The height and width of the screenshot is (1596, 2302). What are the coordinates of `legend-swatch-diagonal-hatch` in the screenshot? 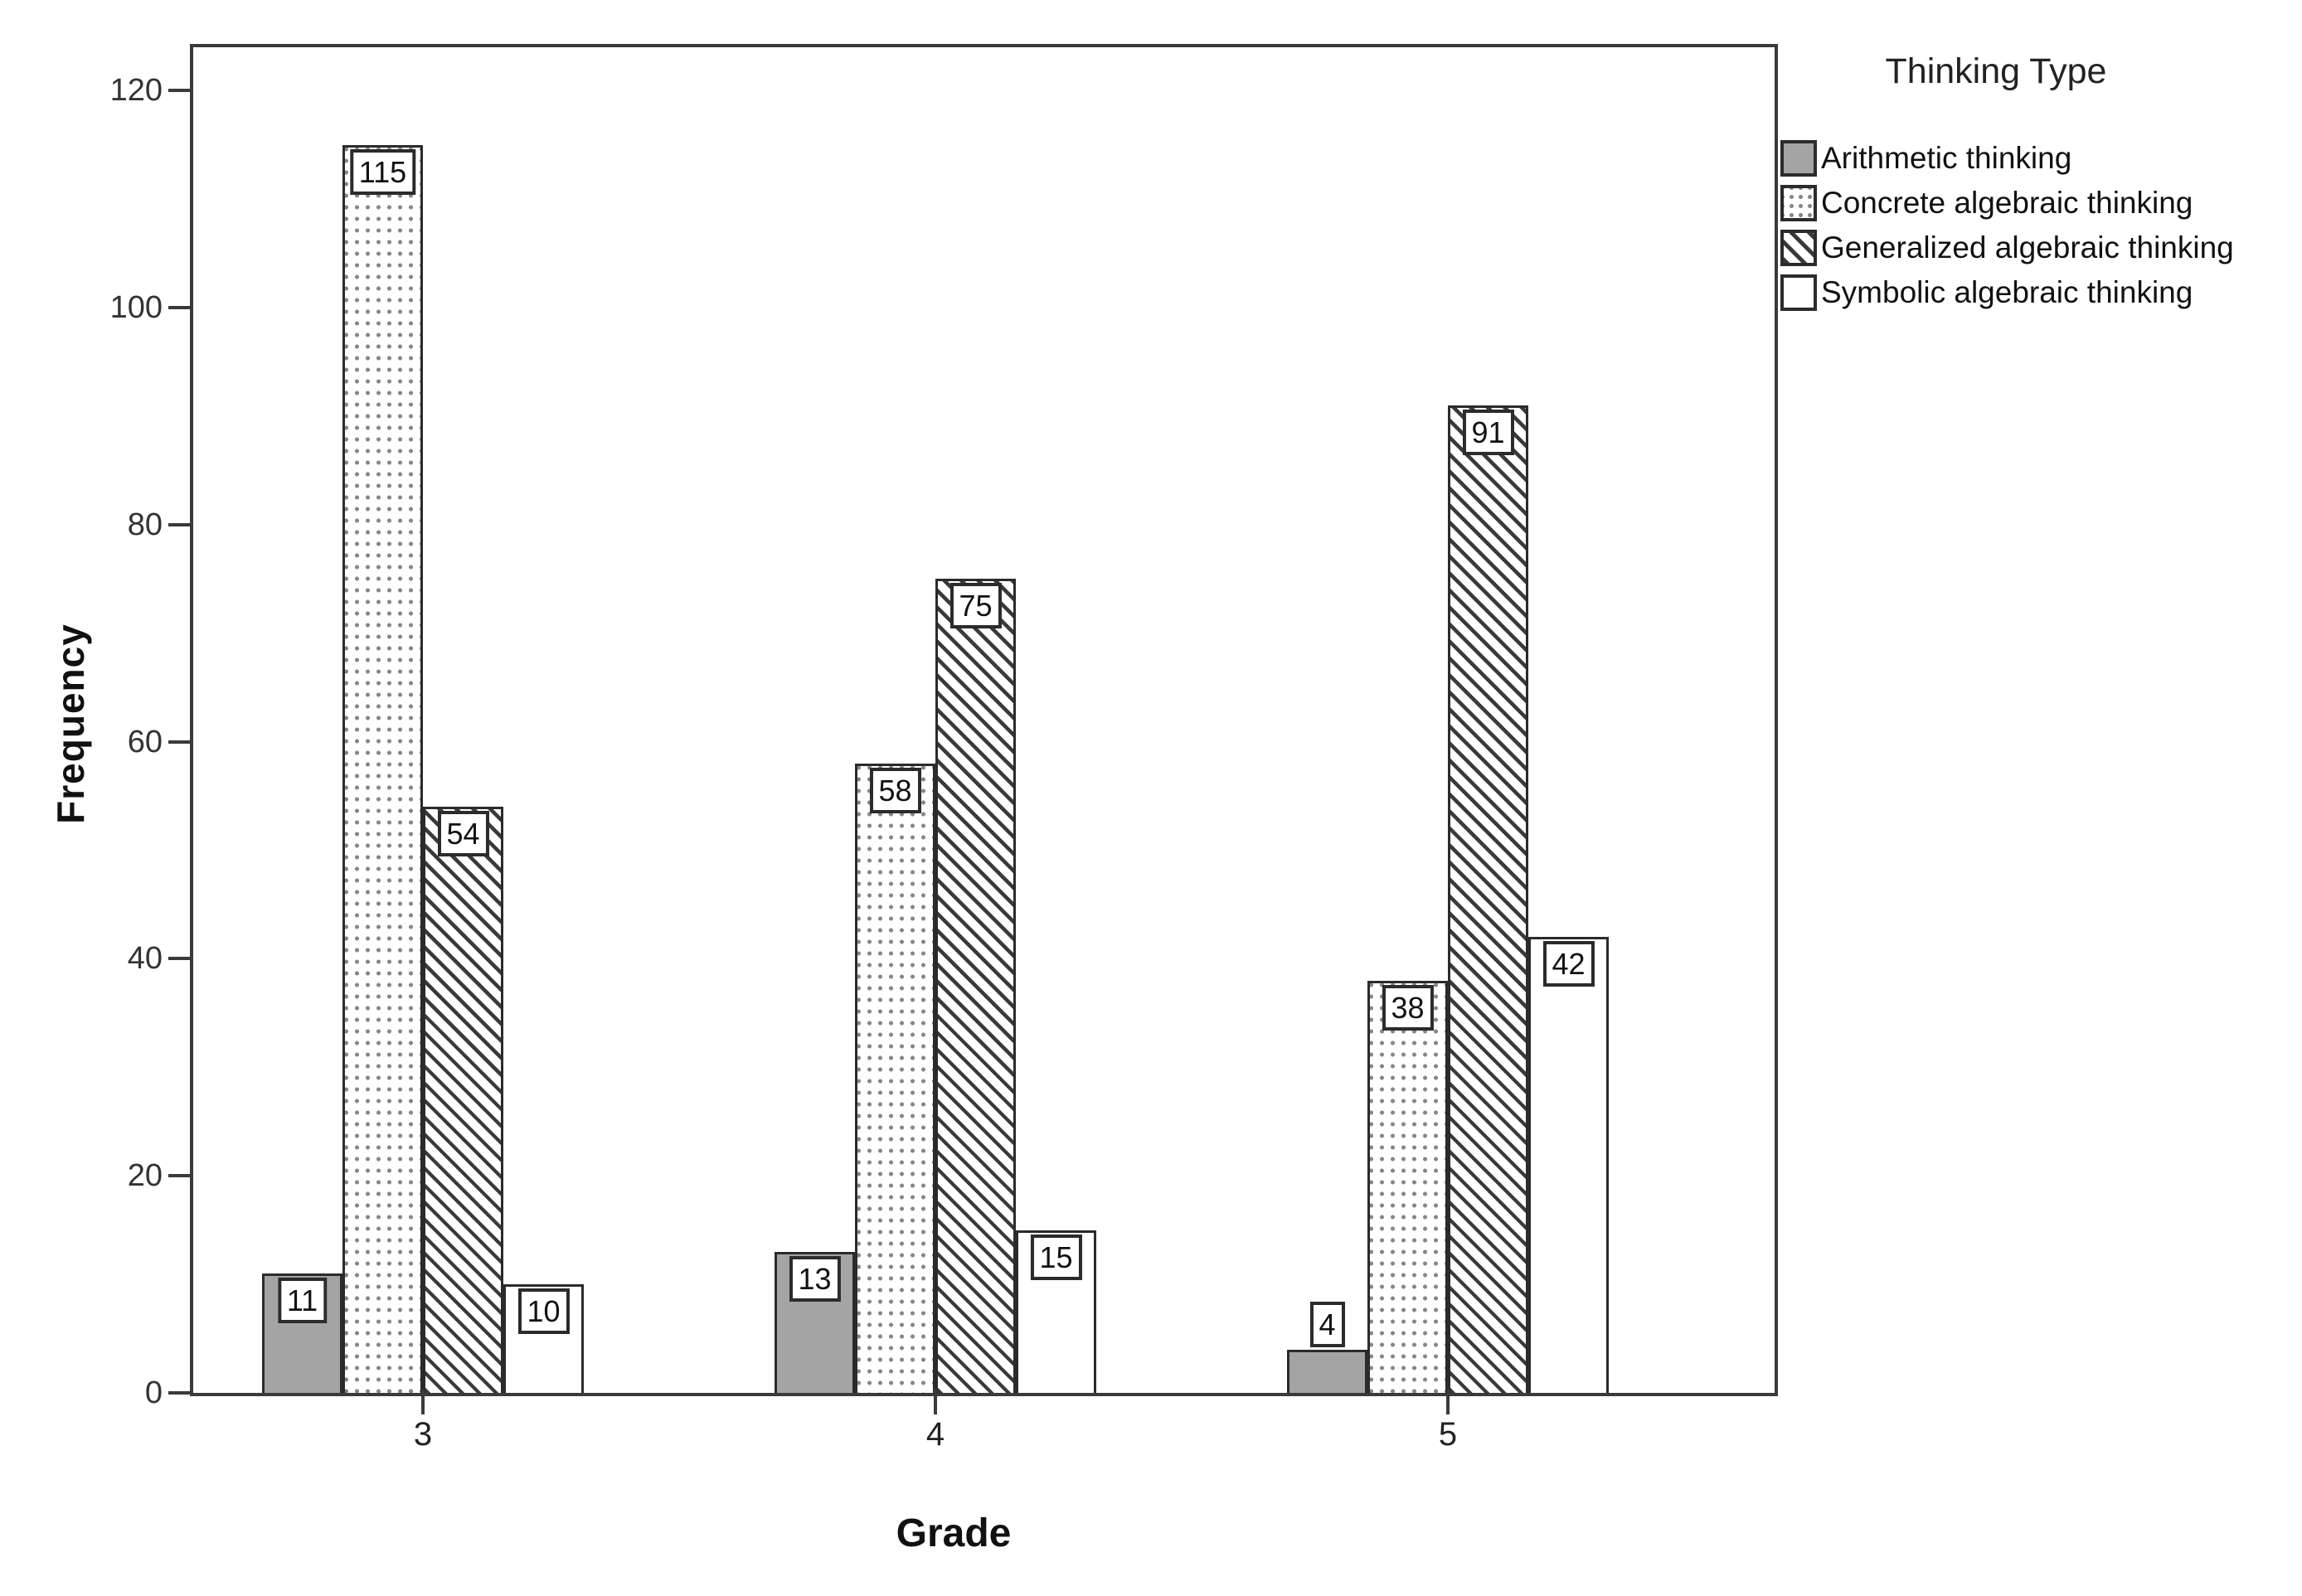 It's located at (1798, 248).